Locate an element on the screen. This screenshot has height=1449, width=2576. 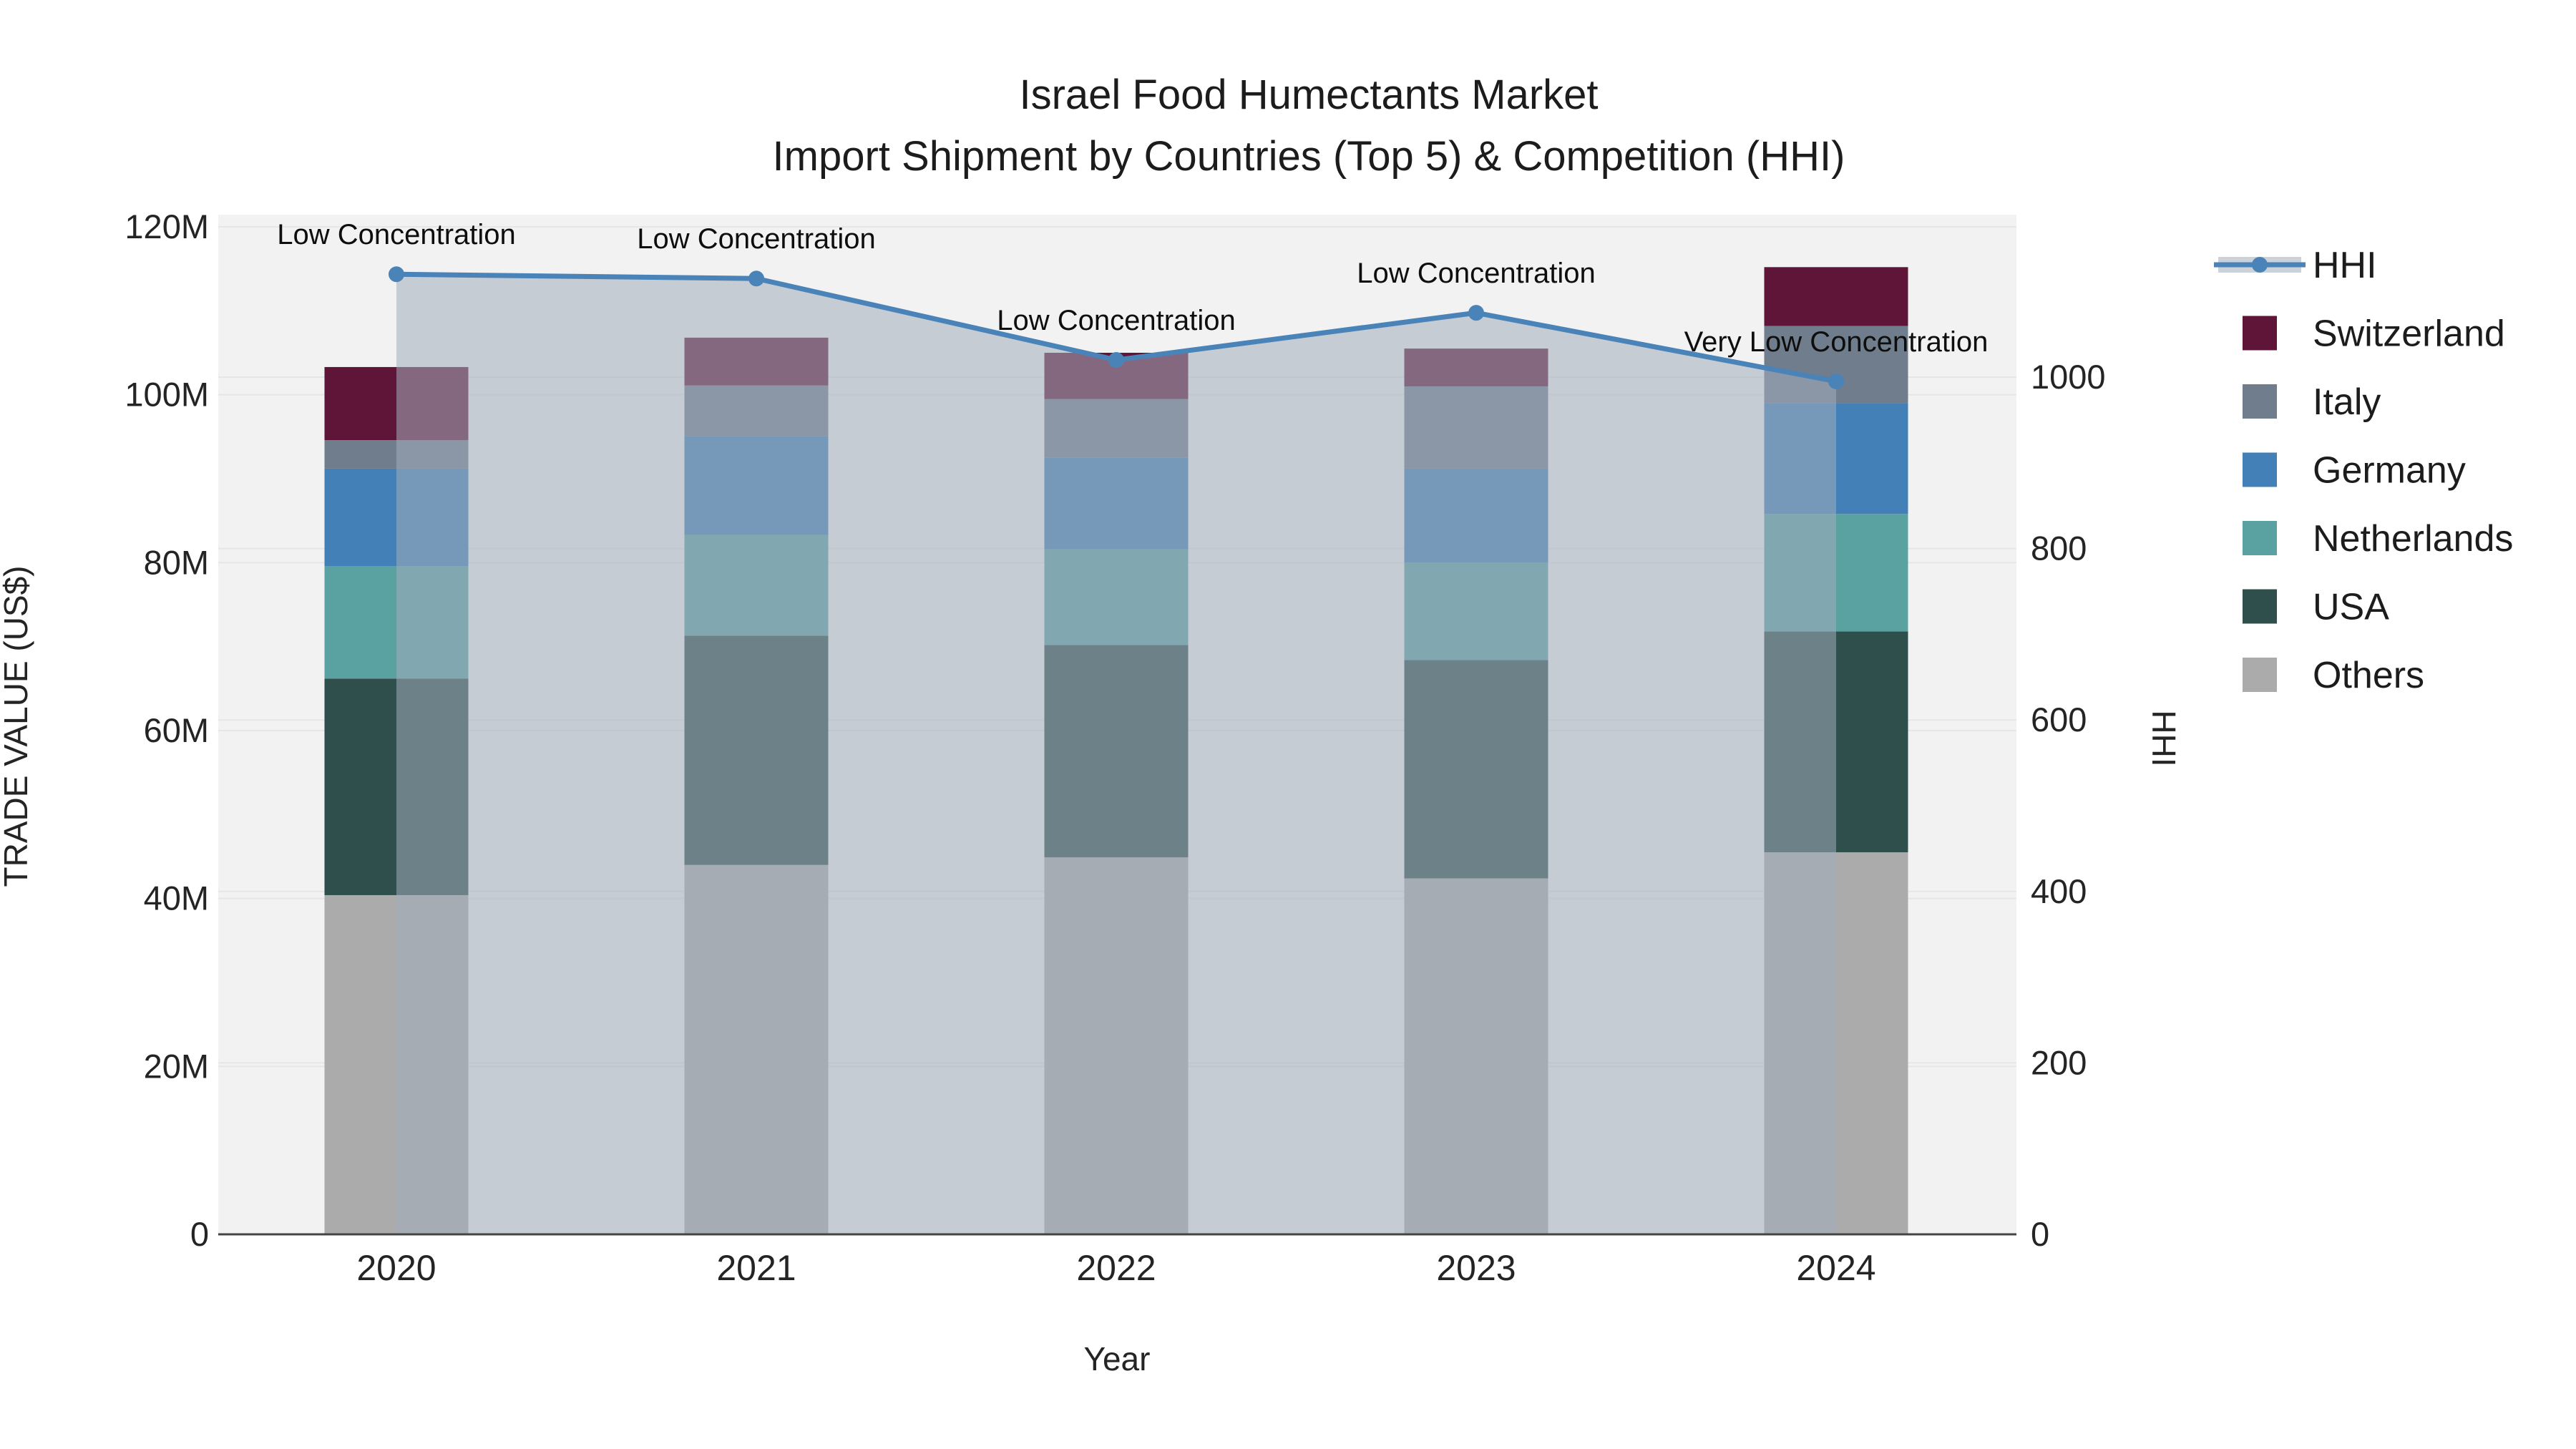
y-right-tick-600: 600 is located at coordinates (2059, 719).